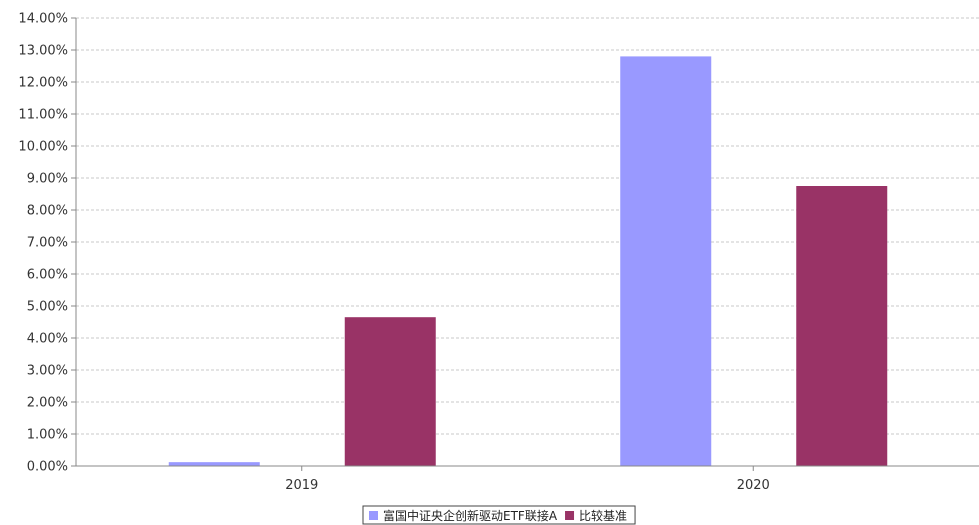 The width and height of the screenshot is (979, 525). I want to click on legend-label: 比较基准, so click(603, 515).